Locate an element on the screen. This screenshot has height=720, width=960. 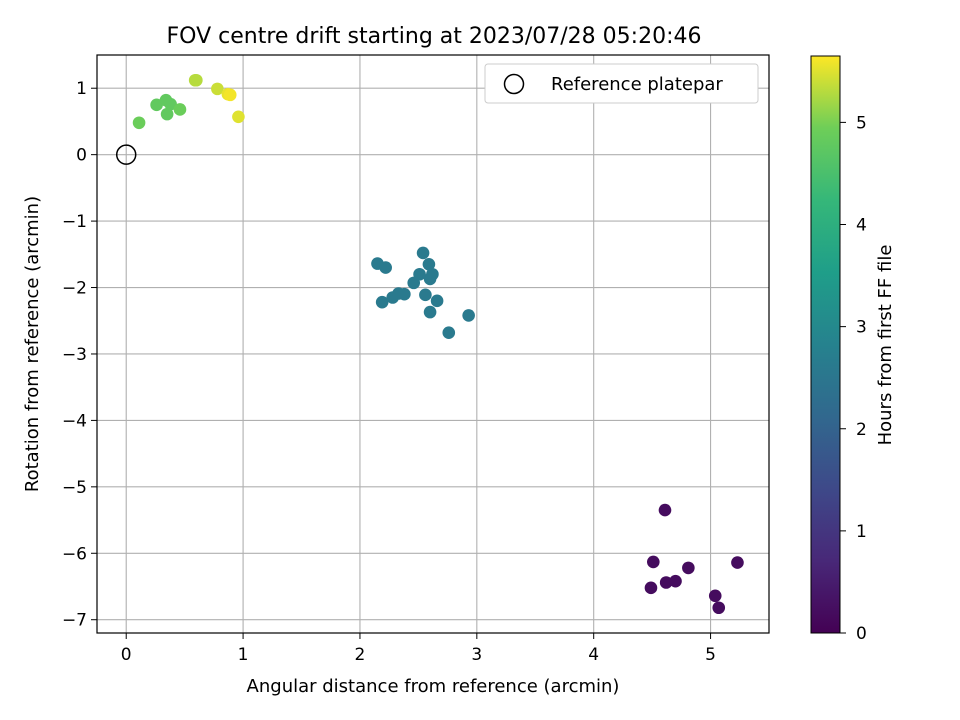
y-tick-label: −6 is located at coordinates (74, 554).